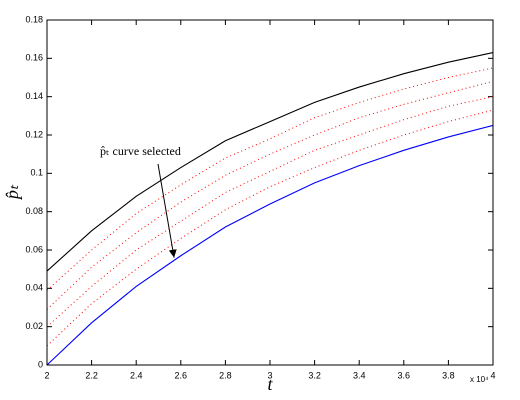 This screenshot has height=400, width=520. Describe the element at coordinates (181, 375) in the screenshot. I see `x-tick-label: 2.6` at that location.